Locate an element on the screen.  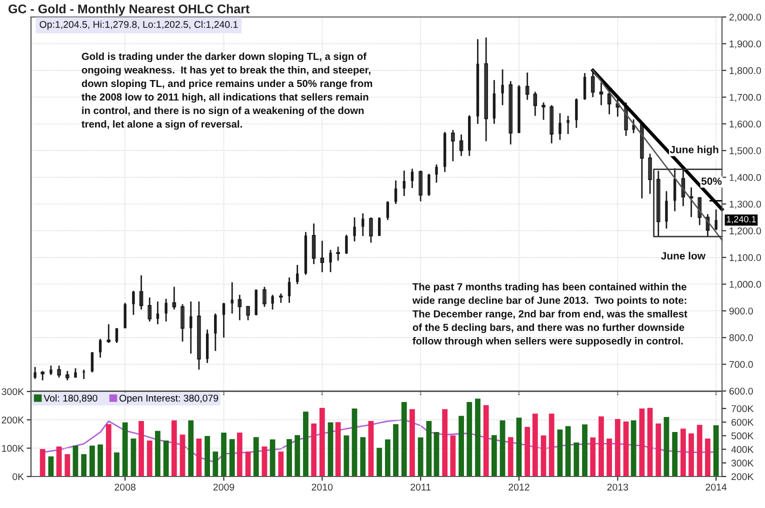
x-tick-label: 2009 is located at coordinates (223, 487).